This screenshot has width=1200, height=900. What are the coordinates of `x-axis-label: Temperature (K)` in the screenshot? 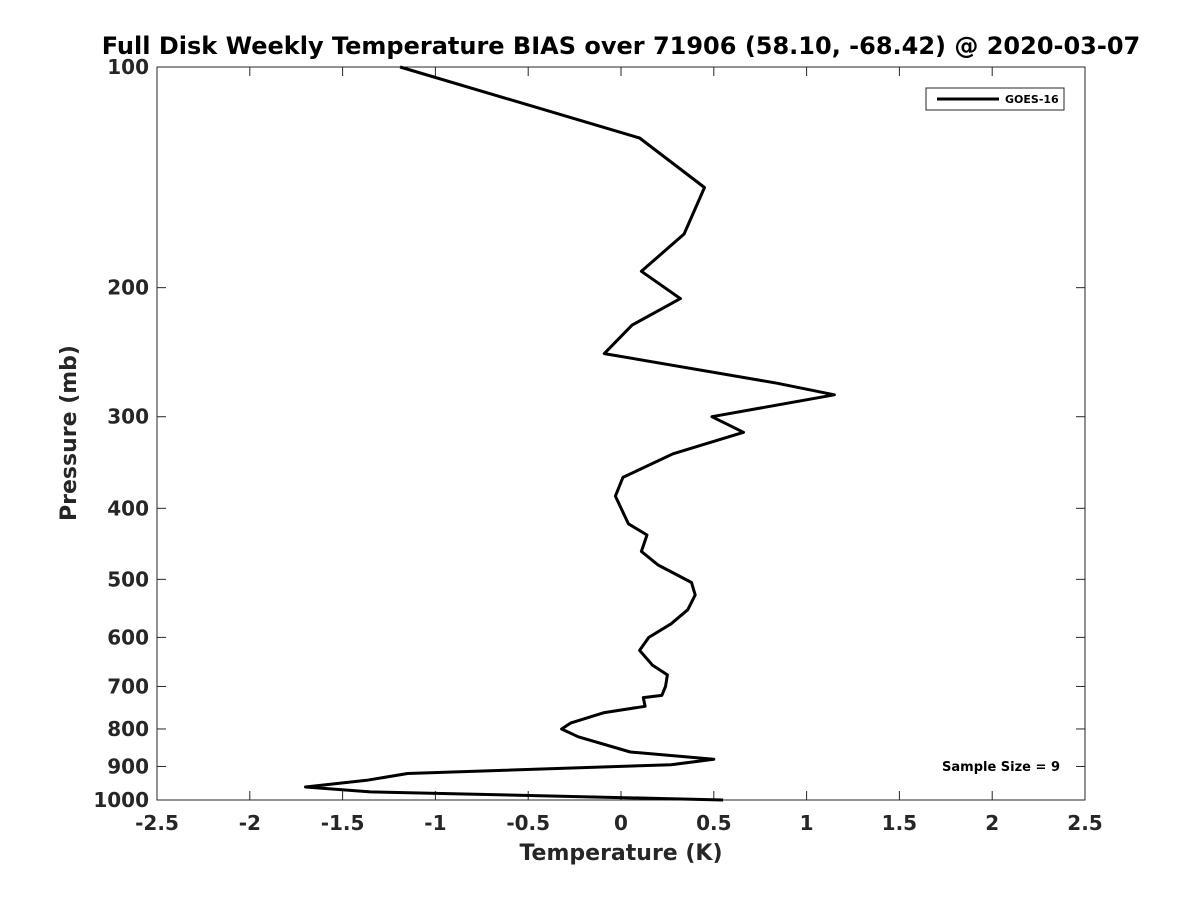 It's located at (620, 853).